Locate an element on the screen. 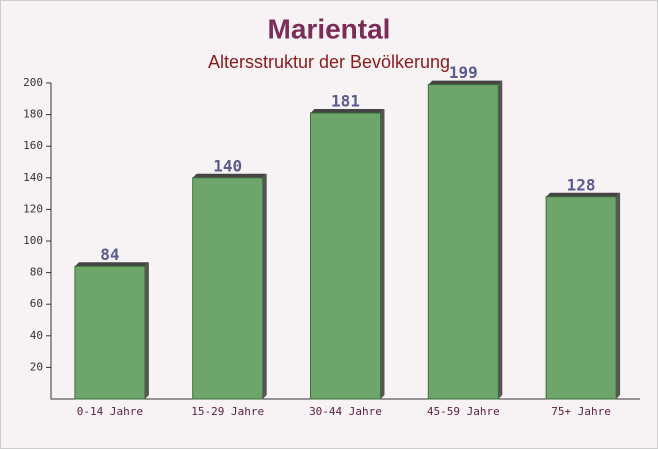 The height and width of the screenshot is (449, 658). y-tick-label: 80 is located at coordinates (36, 272).